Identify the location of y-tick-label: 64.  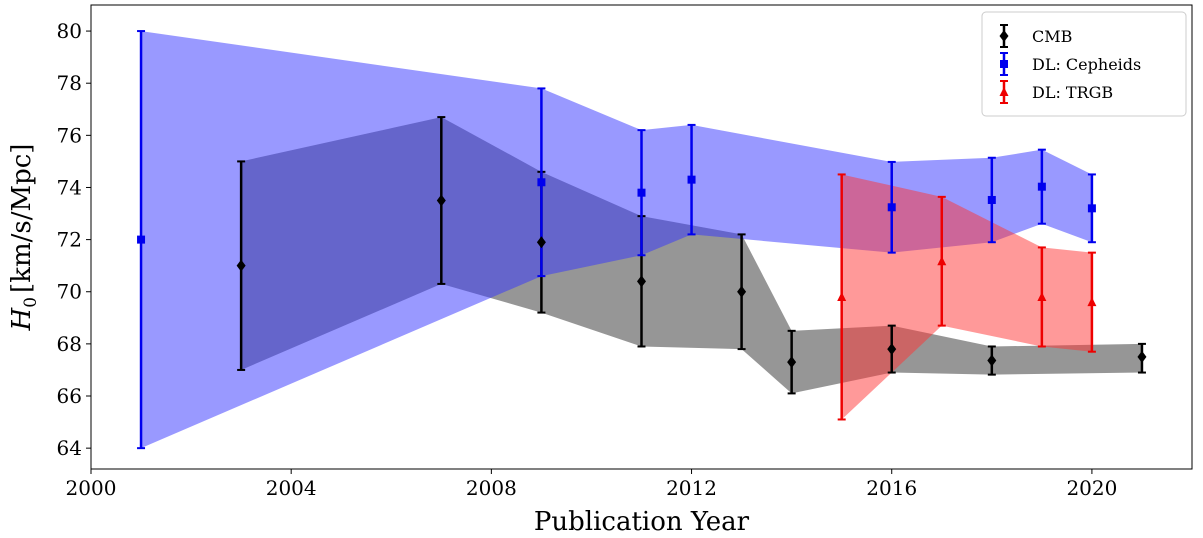
(69, 448).